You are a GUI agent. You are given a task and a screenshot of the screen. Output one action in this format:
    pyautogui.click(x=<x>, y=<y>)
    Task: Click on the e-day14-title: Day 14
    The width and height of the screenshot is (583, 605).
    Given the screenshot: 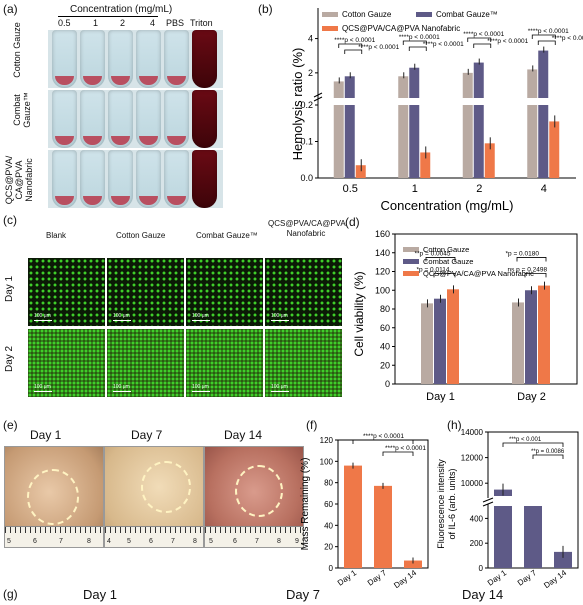 What is the action you would take?
    pyautogui.click(x=243, y=435)
    